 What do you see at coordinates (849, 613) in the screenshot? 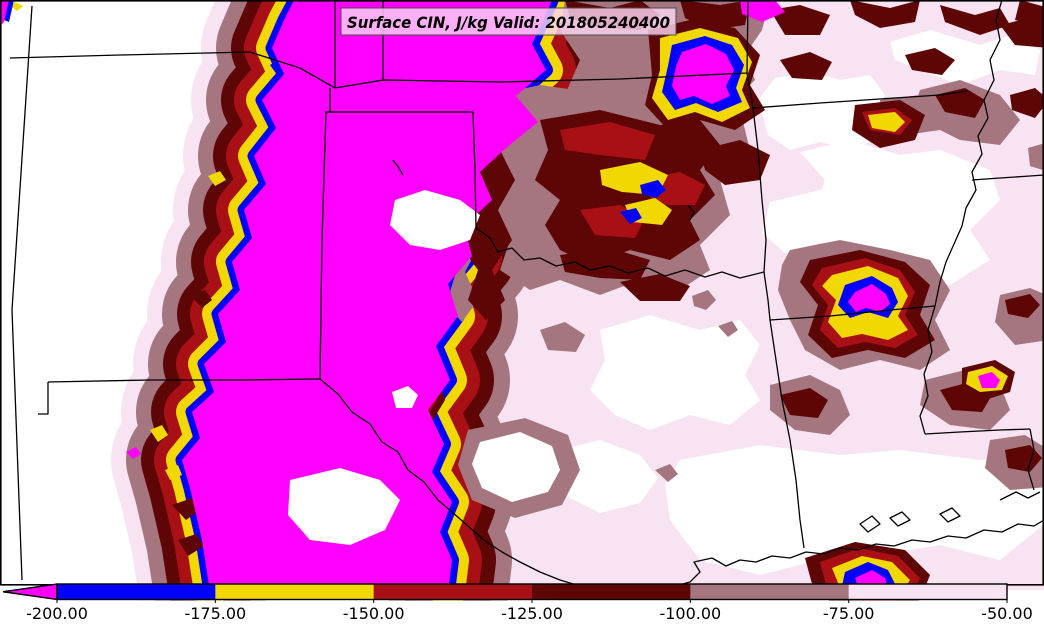
I see `colorbar-tick-label: -75.00` at bounding box center [849, 613].